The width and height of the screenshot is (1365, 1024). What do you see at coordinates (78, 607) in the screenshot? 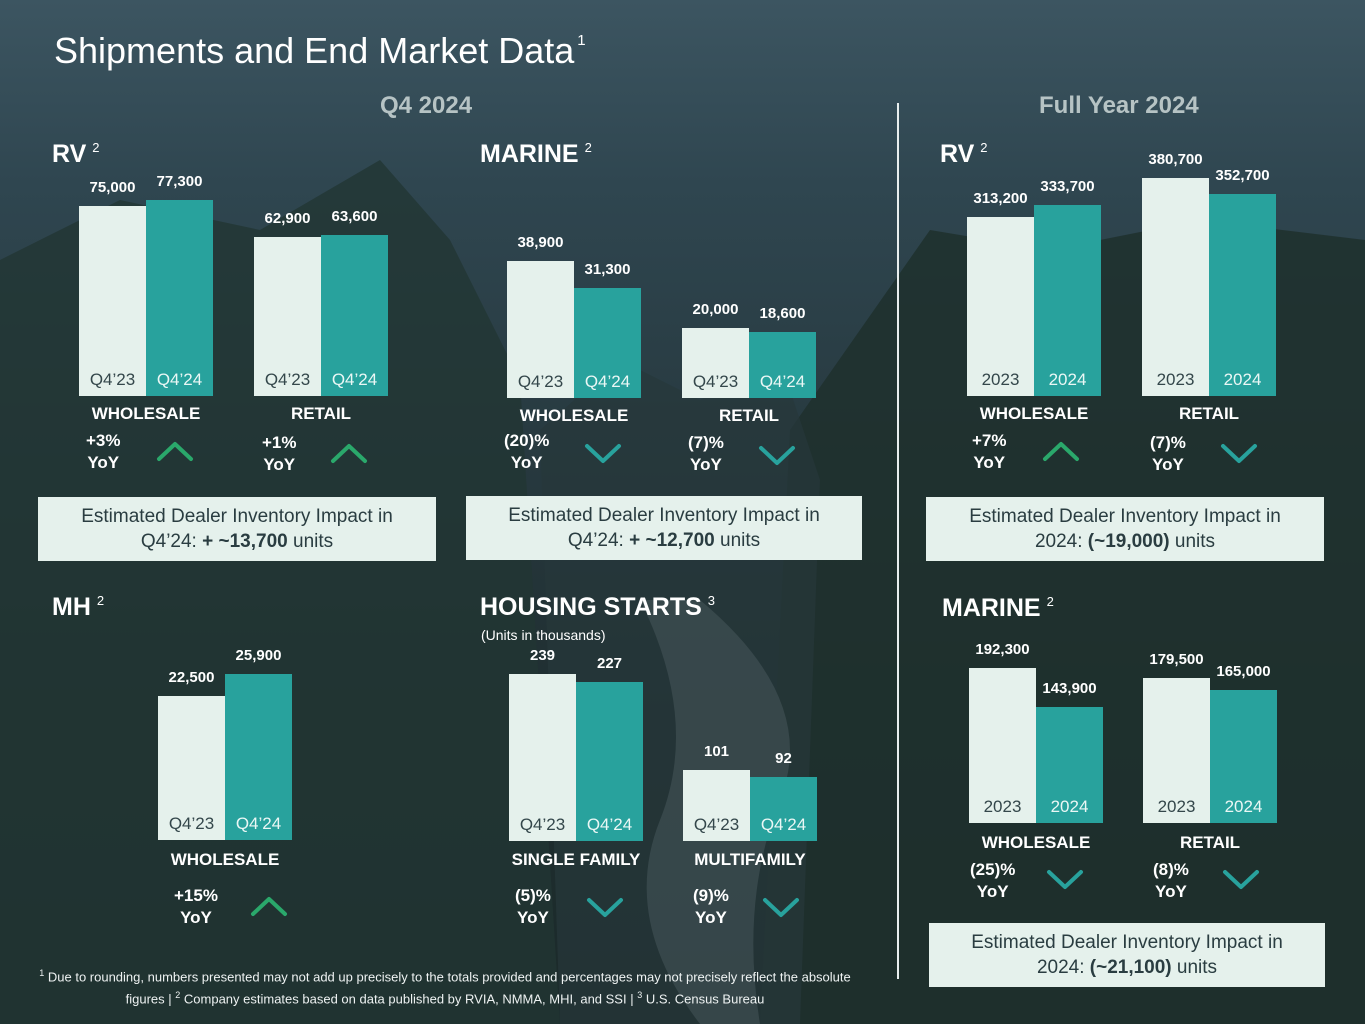
I see `mh_q4-title: MH 2` at bounding box center [78, 607].